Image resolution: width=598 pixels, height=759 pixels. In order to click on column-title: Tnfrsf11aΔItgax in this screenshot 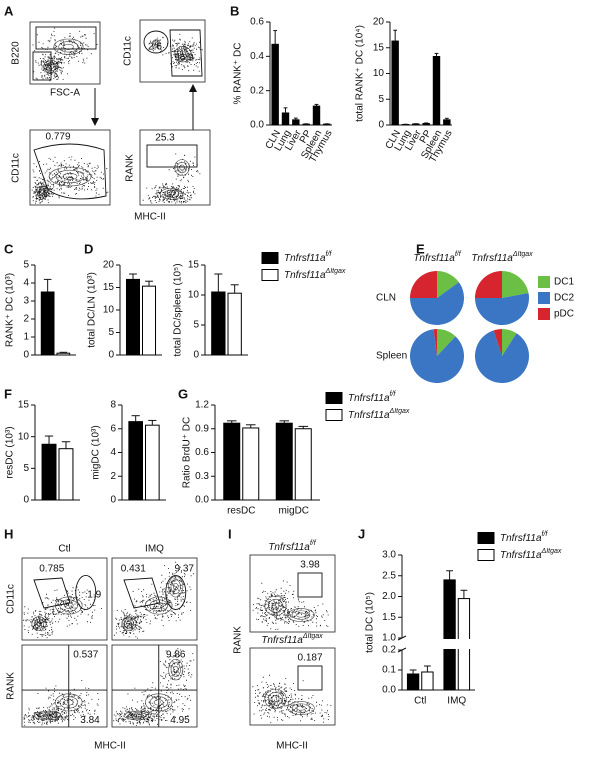, I will do `click(502, 257)`.